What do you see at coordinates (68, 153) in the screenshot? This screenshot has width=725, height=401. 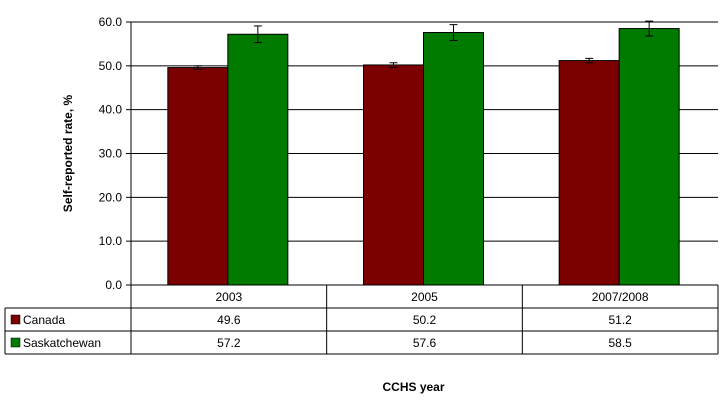 I see `y-axis-title: Self-reported rate, %` at bounding box center [68, 153].